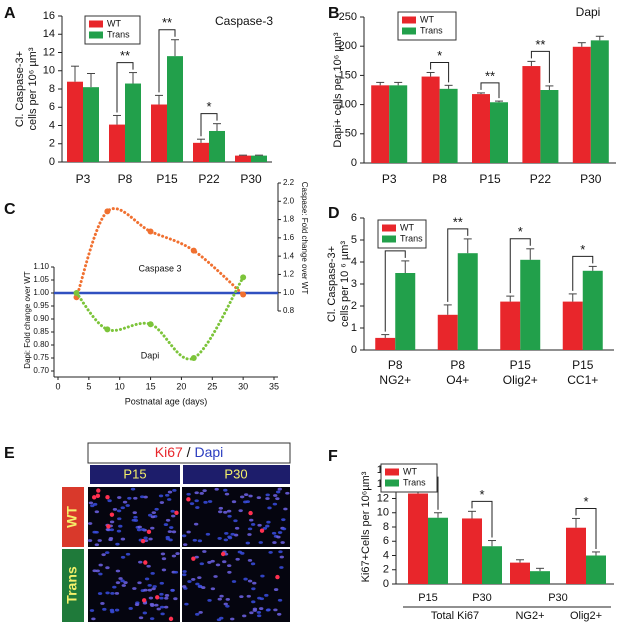 The height and width of the screenshot is (640, 634). Describe the element at coordinates (188, 554) in the screenshot. I see `micrographs` at that location.